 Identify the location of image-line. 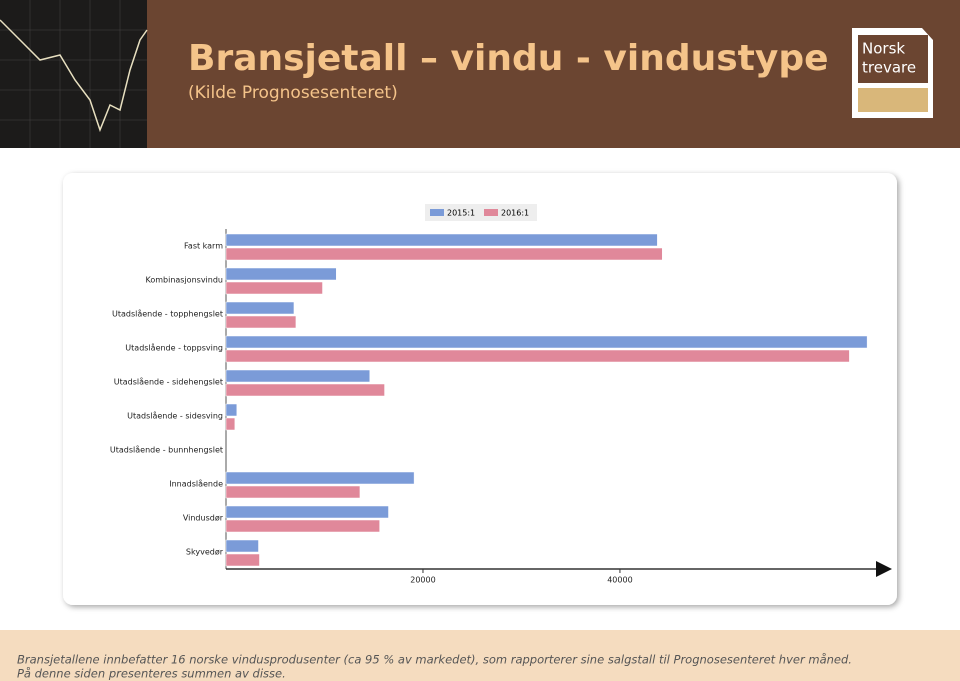
(74, 76).